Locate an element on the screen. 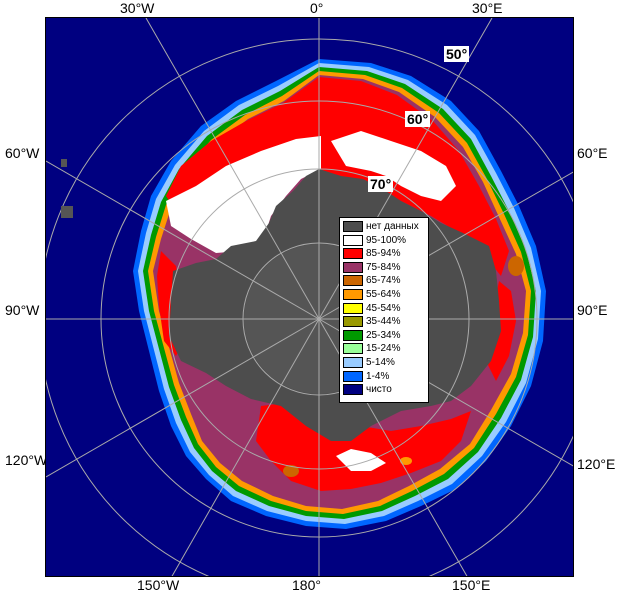 The image size is (617, 594). lon-label-120w-left: 120°W is located at coordinates (26, 460).